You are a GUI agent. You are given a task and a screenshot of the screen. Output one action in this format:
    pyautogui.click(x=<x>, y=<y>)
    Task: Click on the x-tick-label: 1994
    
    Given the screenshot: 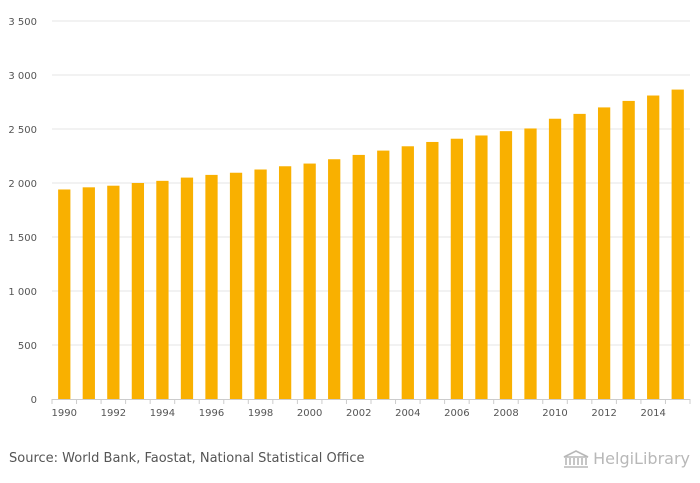 What is the action you would take?
    pyautogui.click(x=162, y=413)
    